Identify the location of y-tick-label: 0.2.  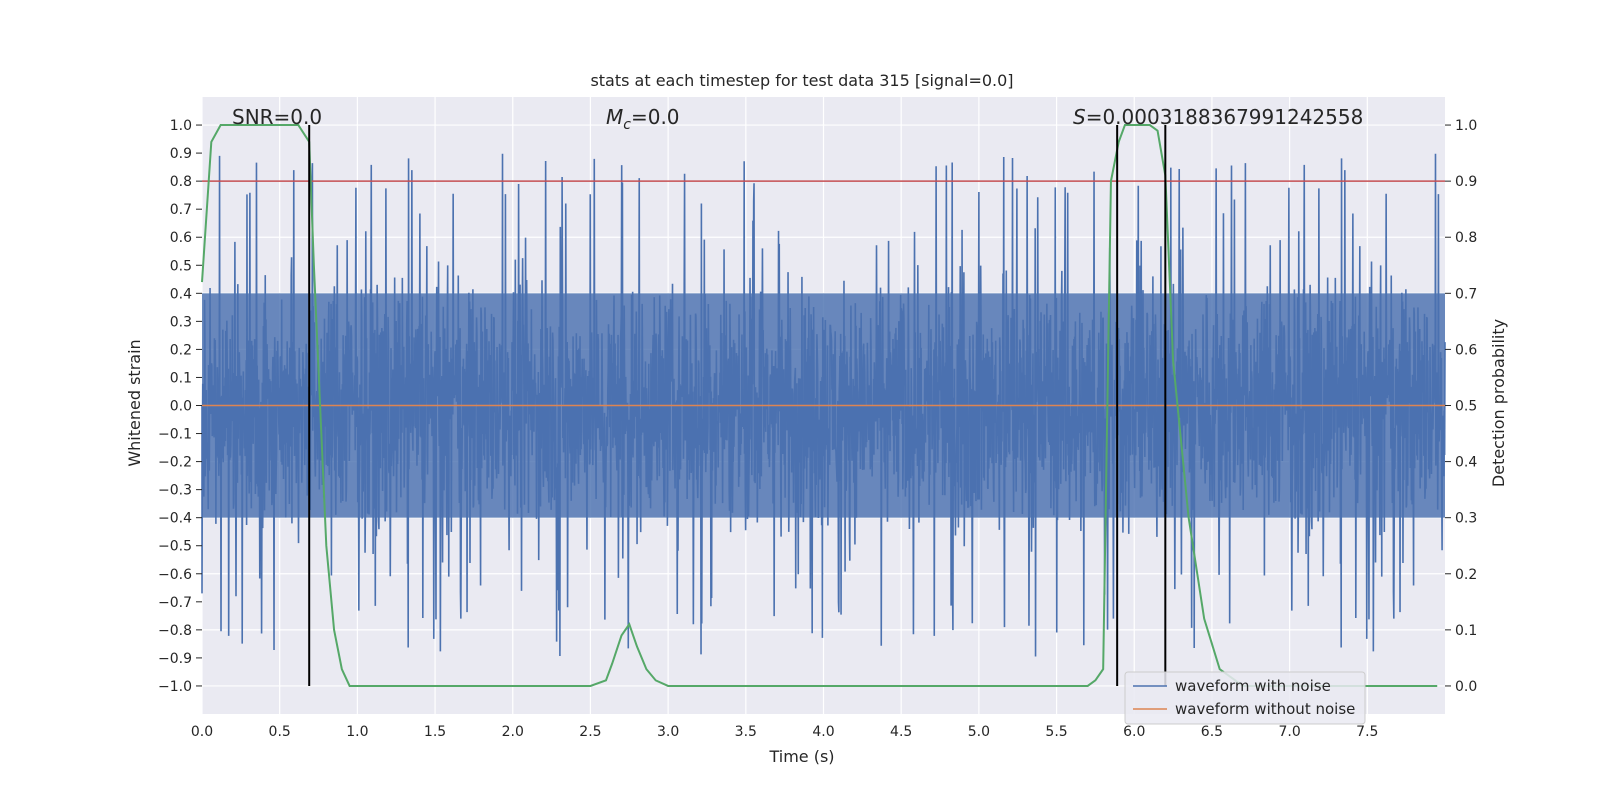
(181, 350).